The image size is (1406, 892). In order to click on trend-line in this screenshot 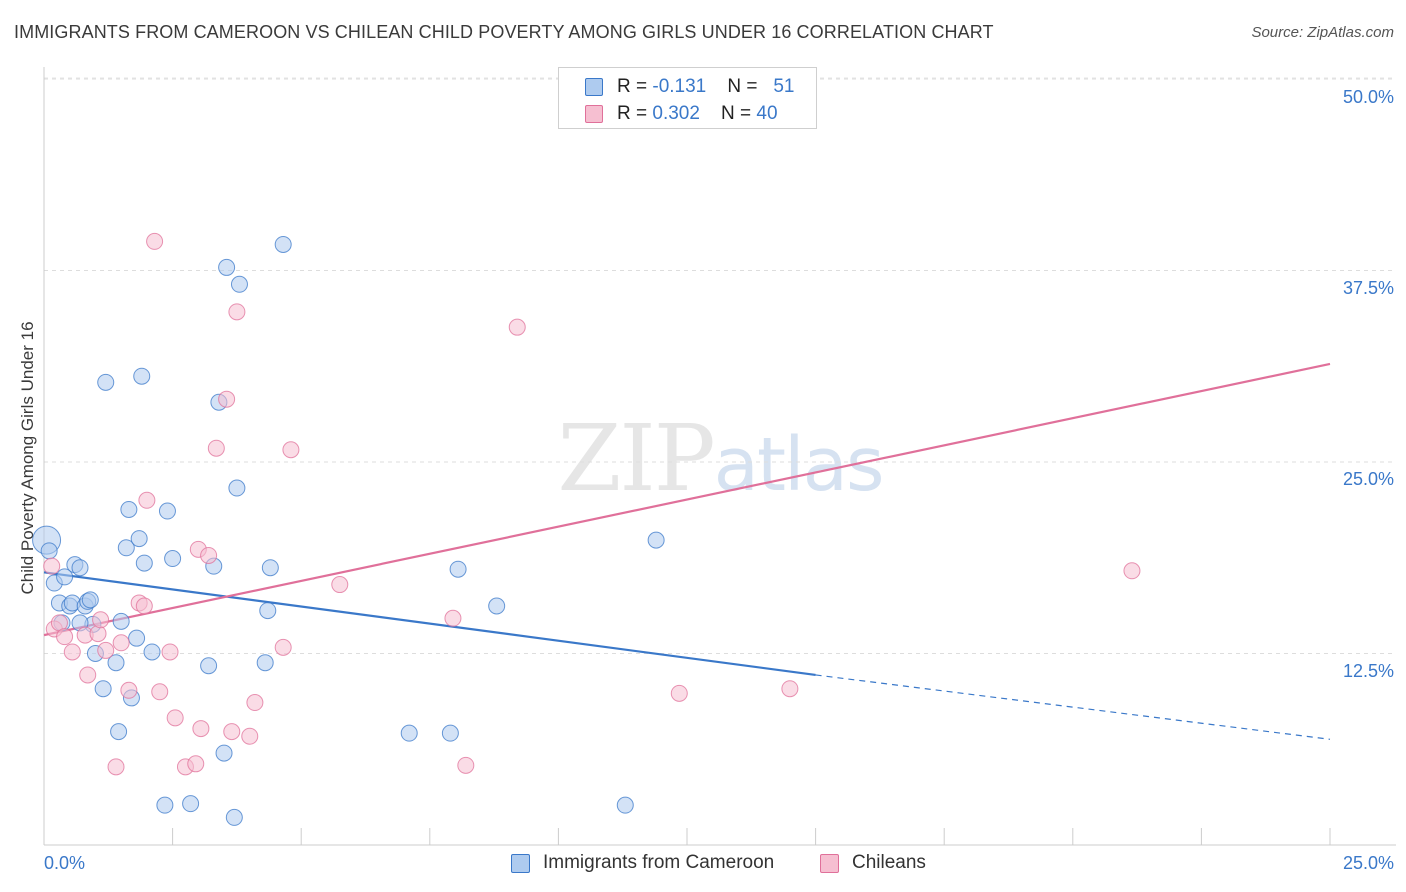, I will do `click(429, 624)`.